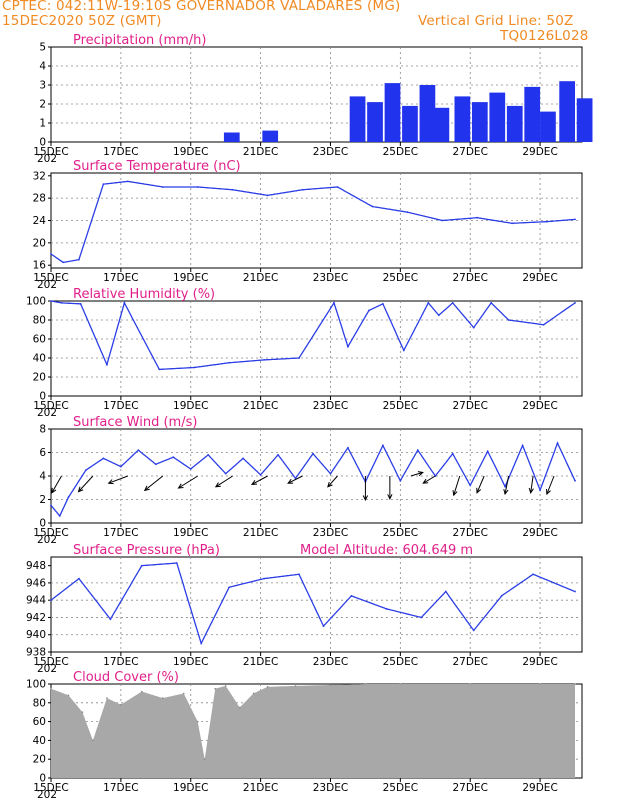 This screenshot has height=800, width=618. What do you see at coordinates (39, 760) in the screenshot?
I see `panel-6-ytick-label: 20` at bounding box center [39, 760].